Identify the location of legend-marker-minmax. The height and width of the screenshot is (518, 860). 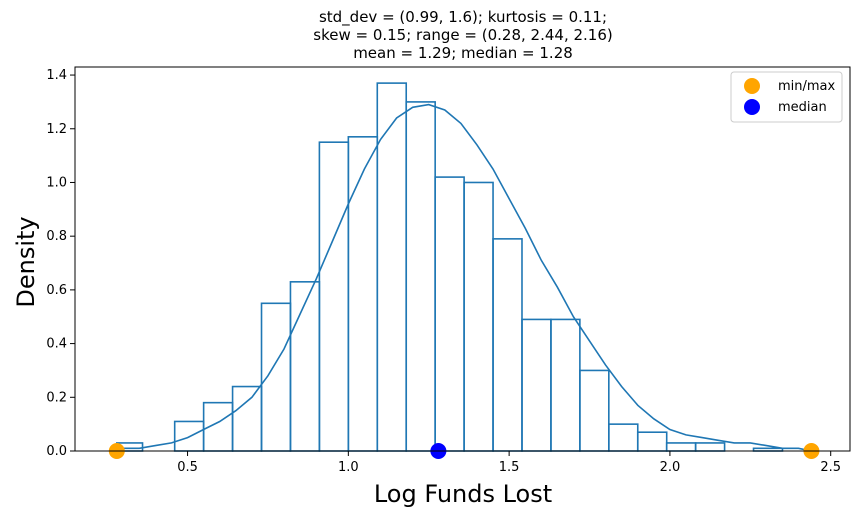
(752, 86).